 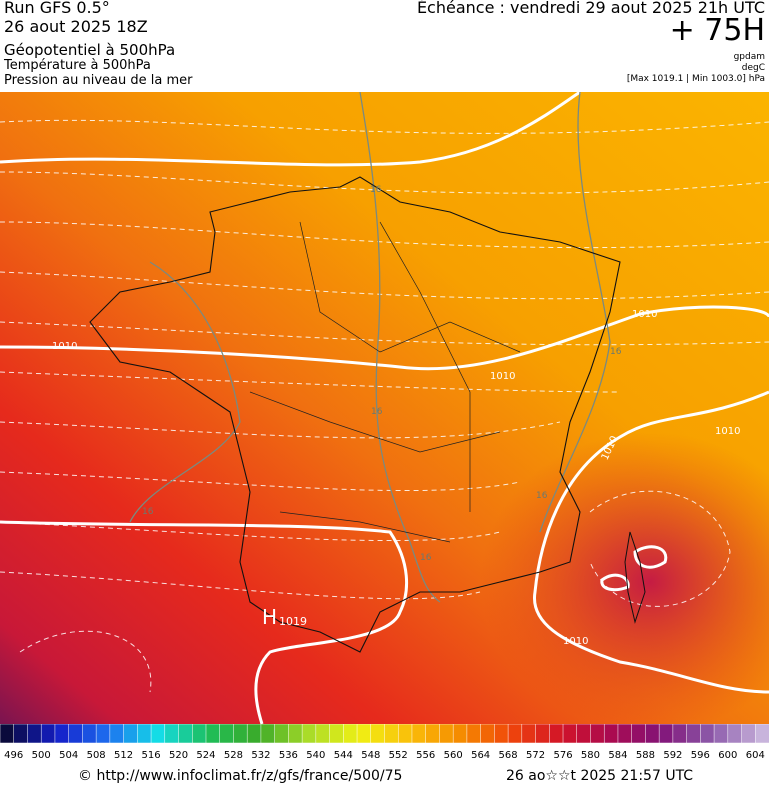 I want to click on unit: [Max 1019.1 | Min 1003.0] hPa, so click(x=695, y=79).